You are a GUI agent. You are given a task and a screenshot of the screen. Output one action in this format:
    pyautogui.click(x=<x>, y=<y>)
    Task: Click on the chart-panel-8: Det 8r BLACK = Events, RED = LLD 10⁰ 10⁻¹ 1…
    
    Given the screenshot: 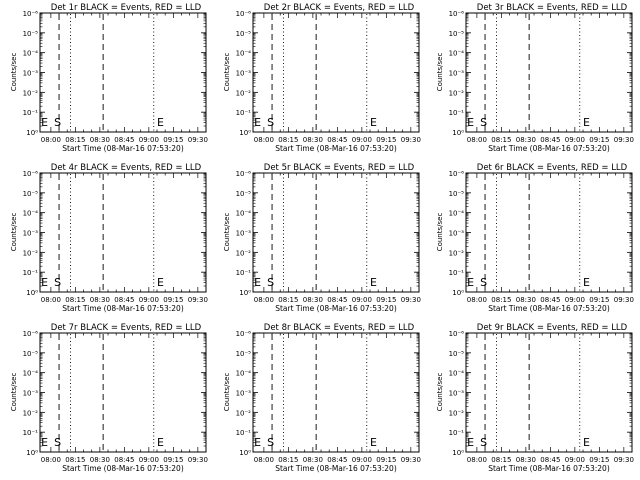 What is the action you would take?
    pyautogui.click(x=322, y=398)
    